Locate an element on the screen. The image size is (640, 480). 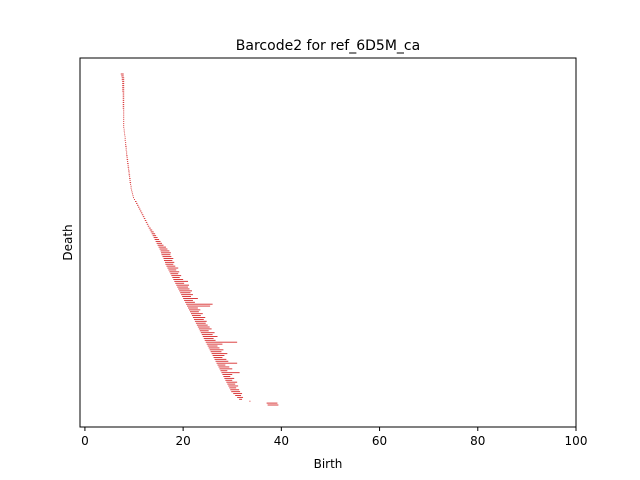
x-tick-label: 0 is located at coordinates (85, 441).